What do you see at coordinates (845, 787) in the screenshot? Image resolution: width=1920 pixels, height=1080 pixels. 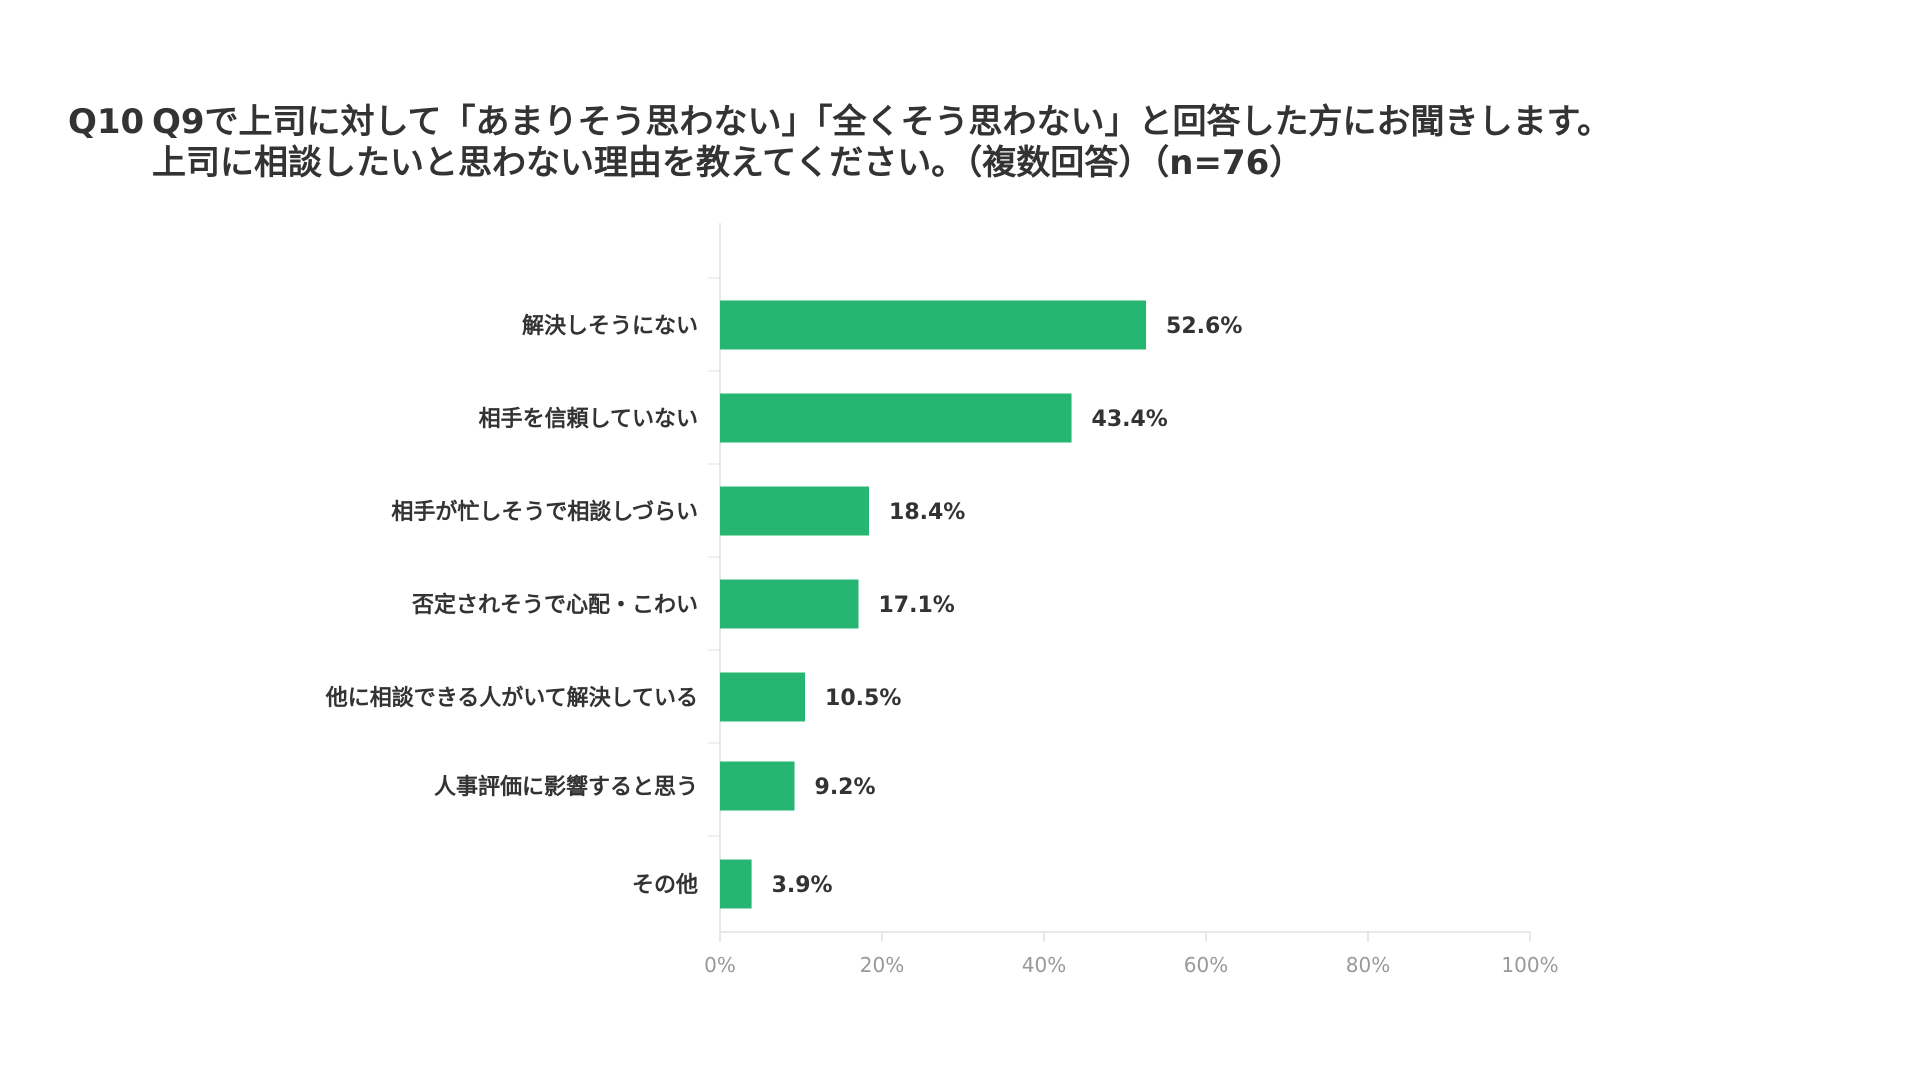 I see `data-label: 9.2%` at bounding box center [845, 787].